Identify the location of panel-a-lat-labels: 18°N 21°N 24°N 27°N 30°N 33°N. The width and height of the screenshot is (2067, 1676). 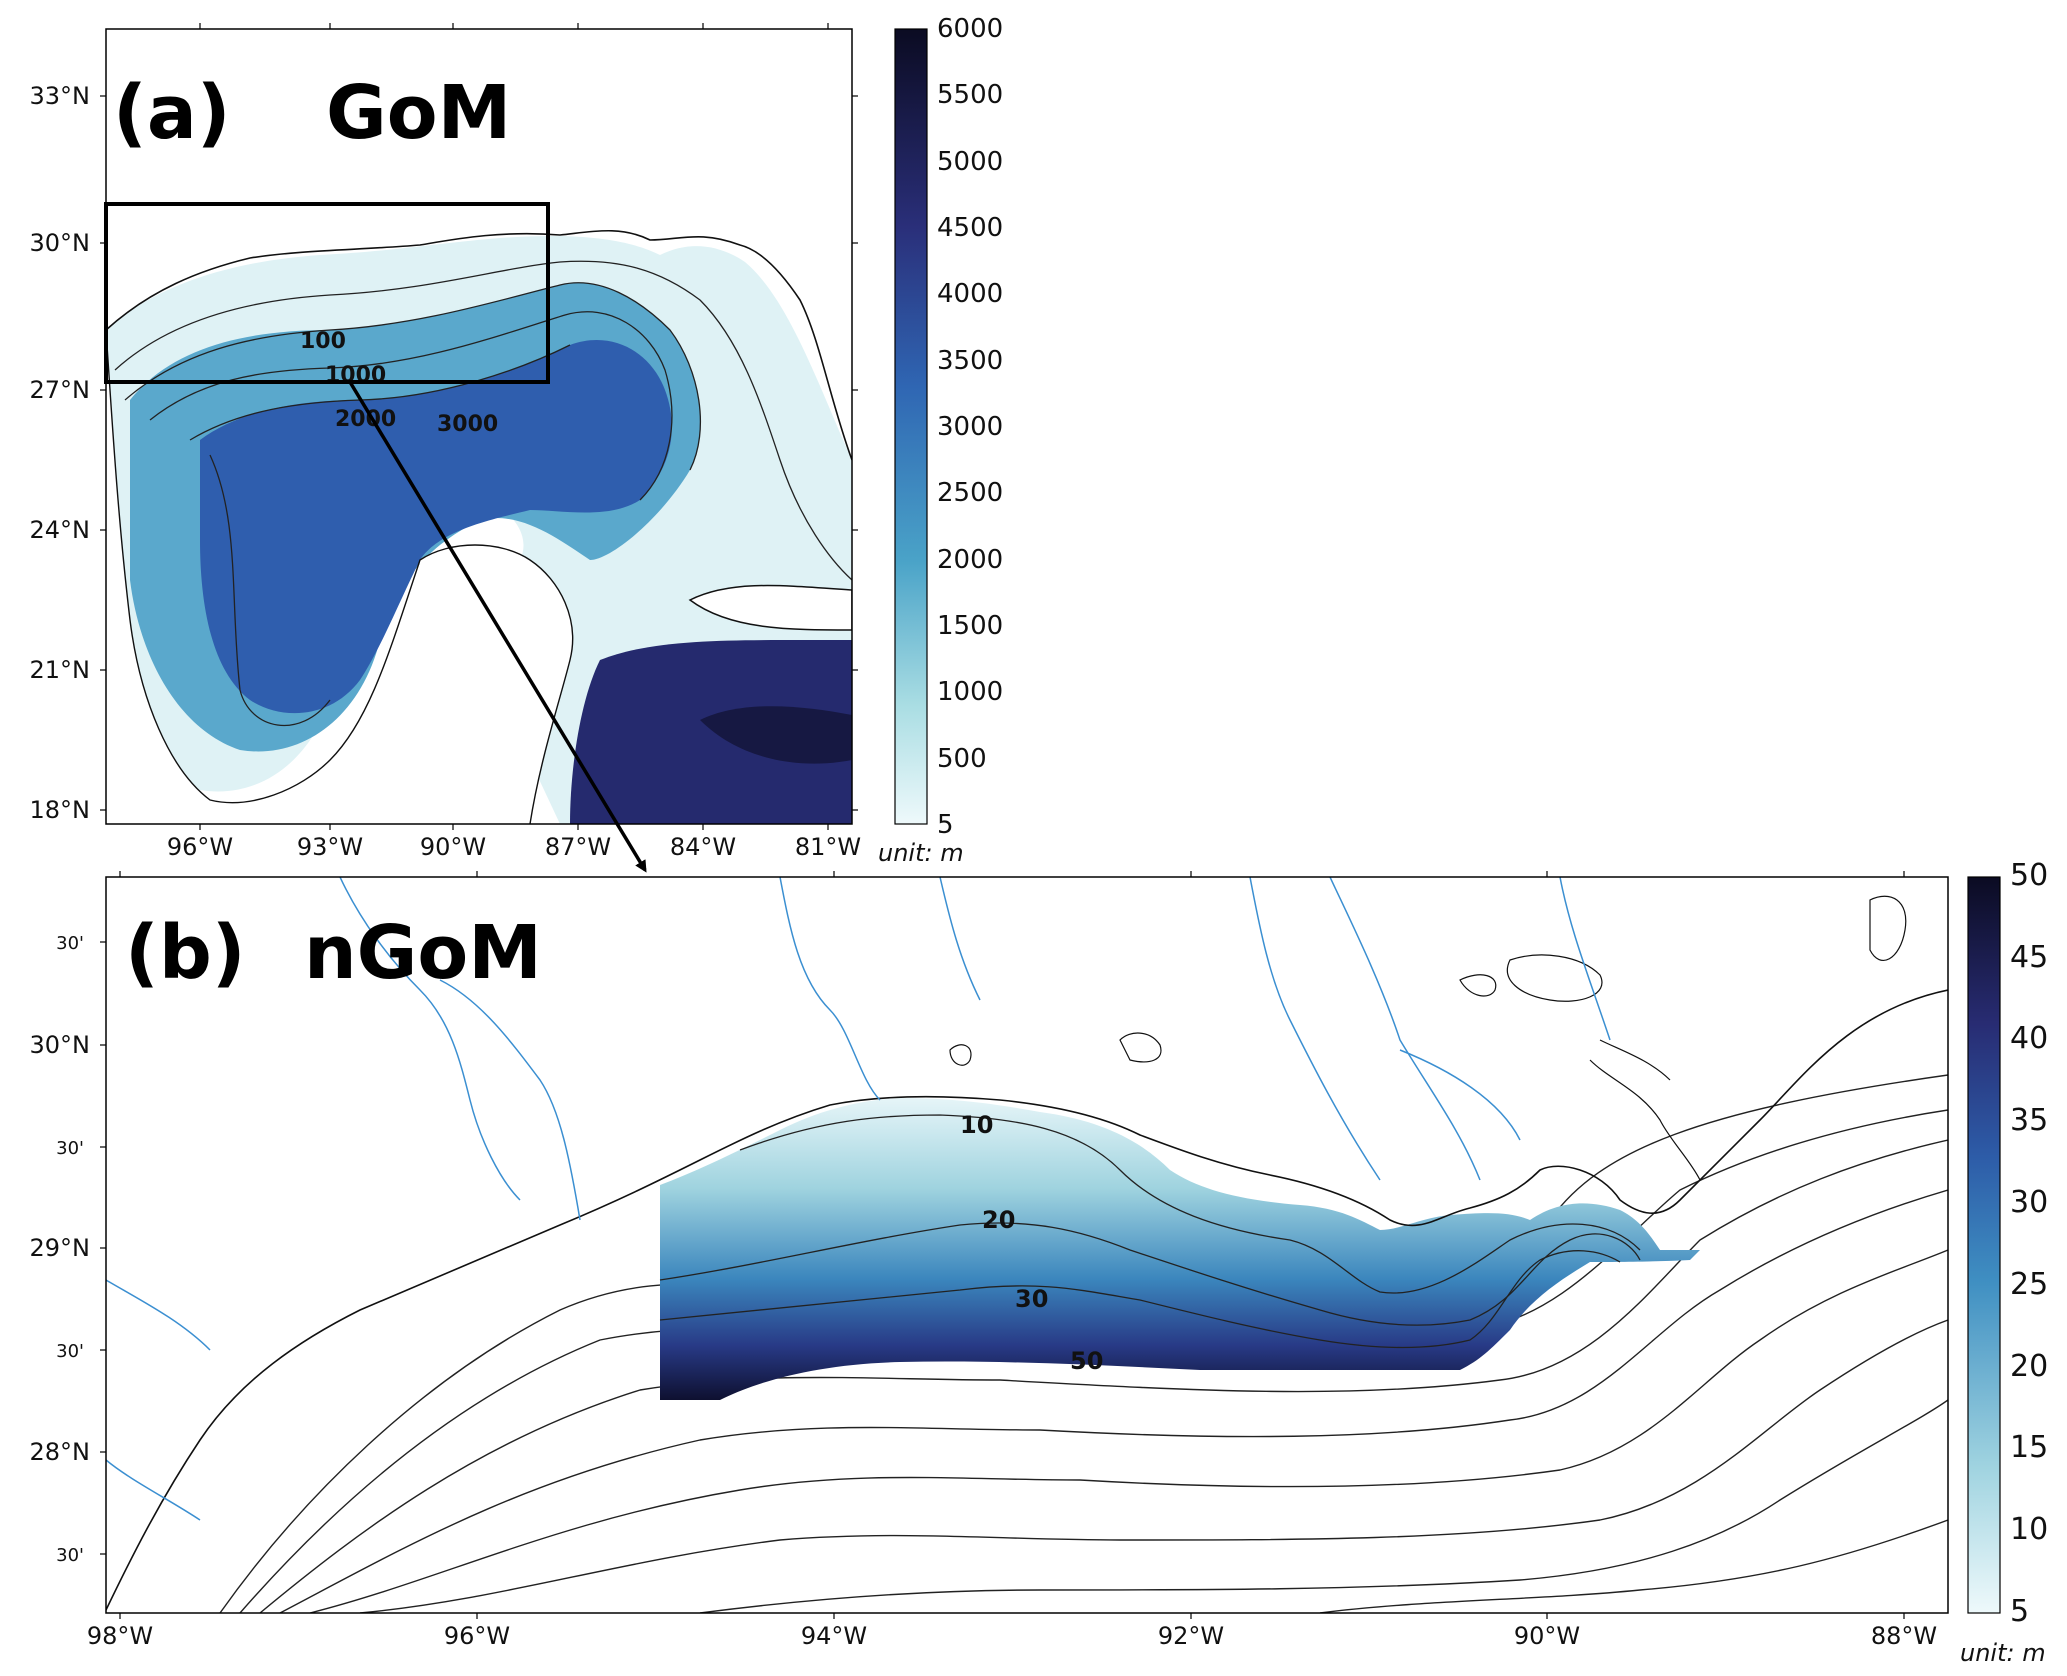
(60, 453).